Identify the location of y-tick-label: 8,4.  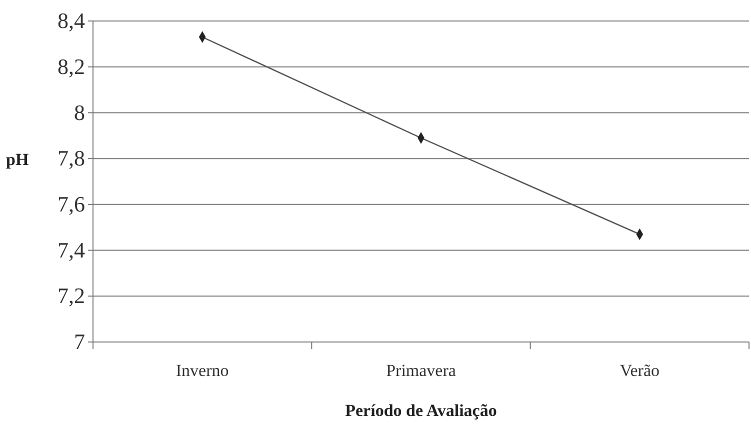
(71, 21).